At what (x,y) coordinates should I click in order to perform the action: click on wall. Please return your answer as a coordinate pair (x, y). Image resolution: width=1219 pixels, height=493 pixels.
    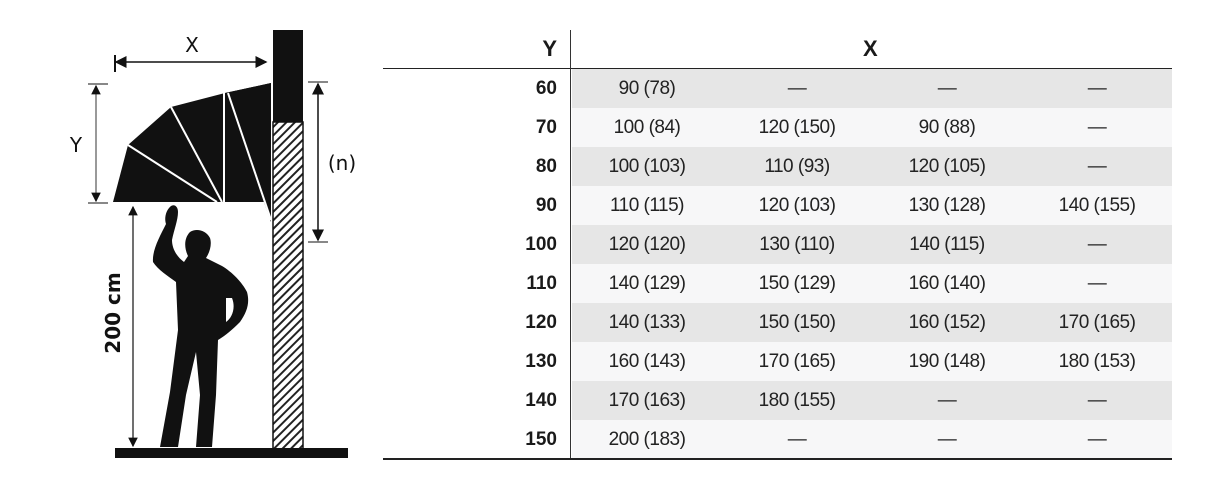
    Looking at the image, I should click on (288, 240).